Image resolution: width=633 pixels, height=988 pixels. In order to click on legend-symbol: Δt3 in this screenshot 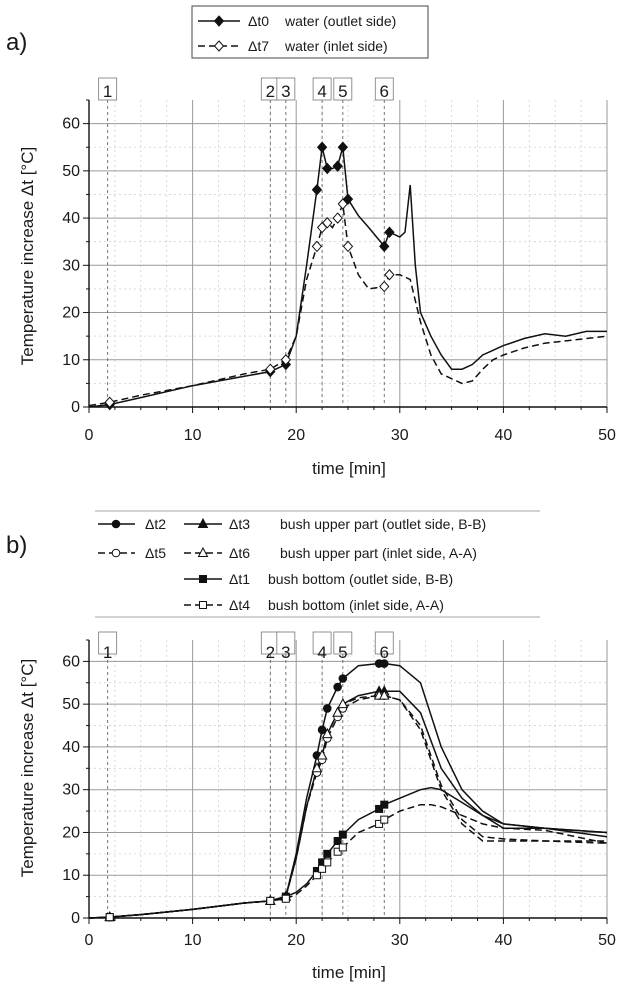, I will do `click(239, 524)`.